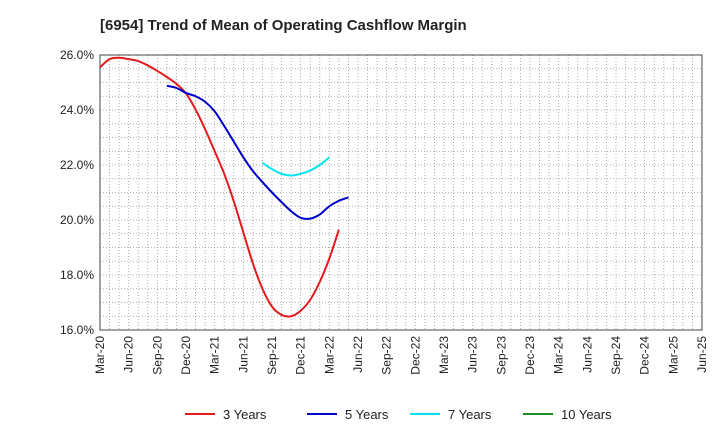  Describe the element at coordinates (77, 110) in the screenshot. I see `y-tick-label: 24.0%` at that location.